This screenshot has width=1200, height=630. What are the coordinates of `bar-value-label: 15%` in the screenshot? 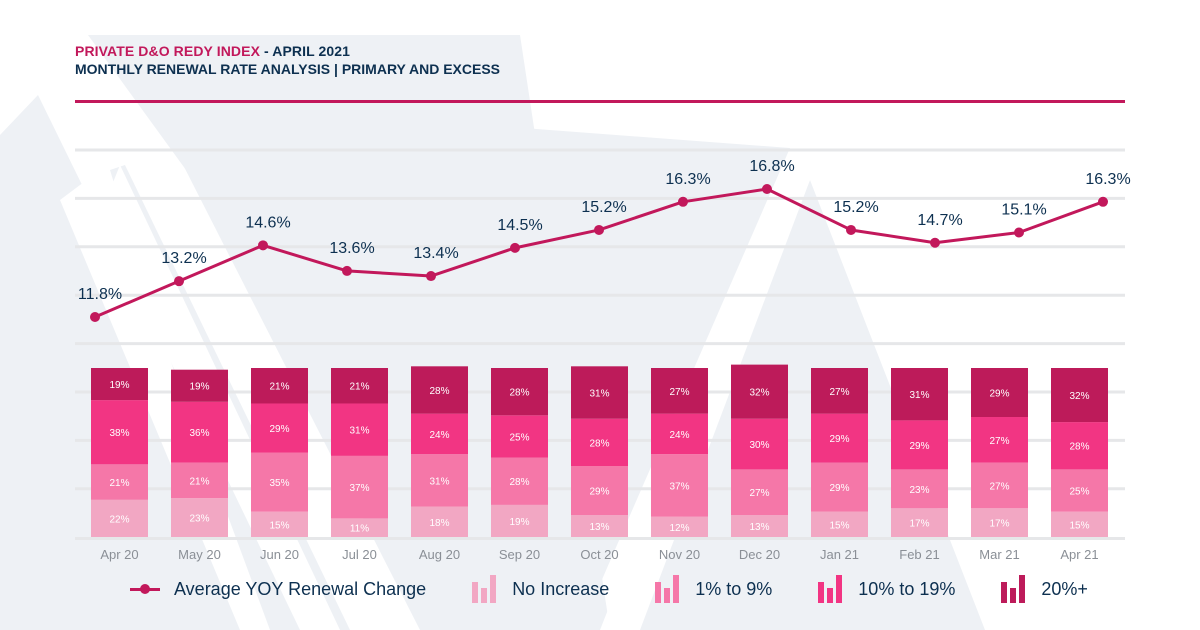 It's located at (839, 525).